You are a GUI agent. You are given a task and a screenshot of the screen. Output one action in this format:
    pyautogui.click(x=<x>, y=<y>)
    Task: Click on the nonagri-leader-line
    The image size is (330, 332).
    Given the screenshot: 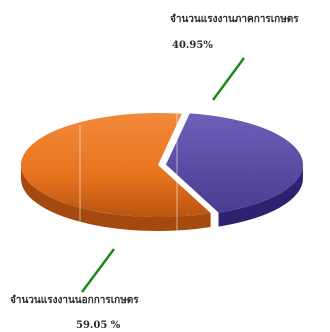 What is the action you would take?
    pyautogui.click(x=98, y=270)
    